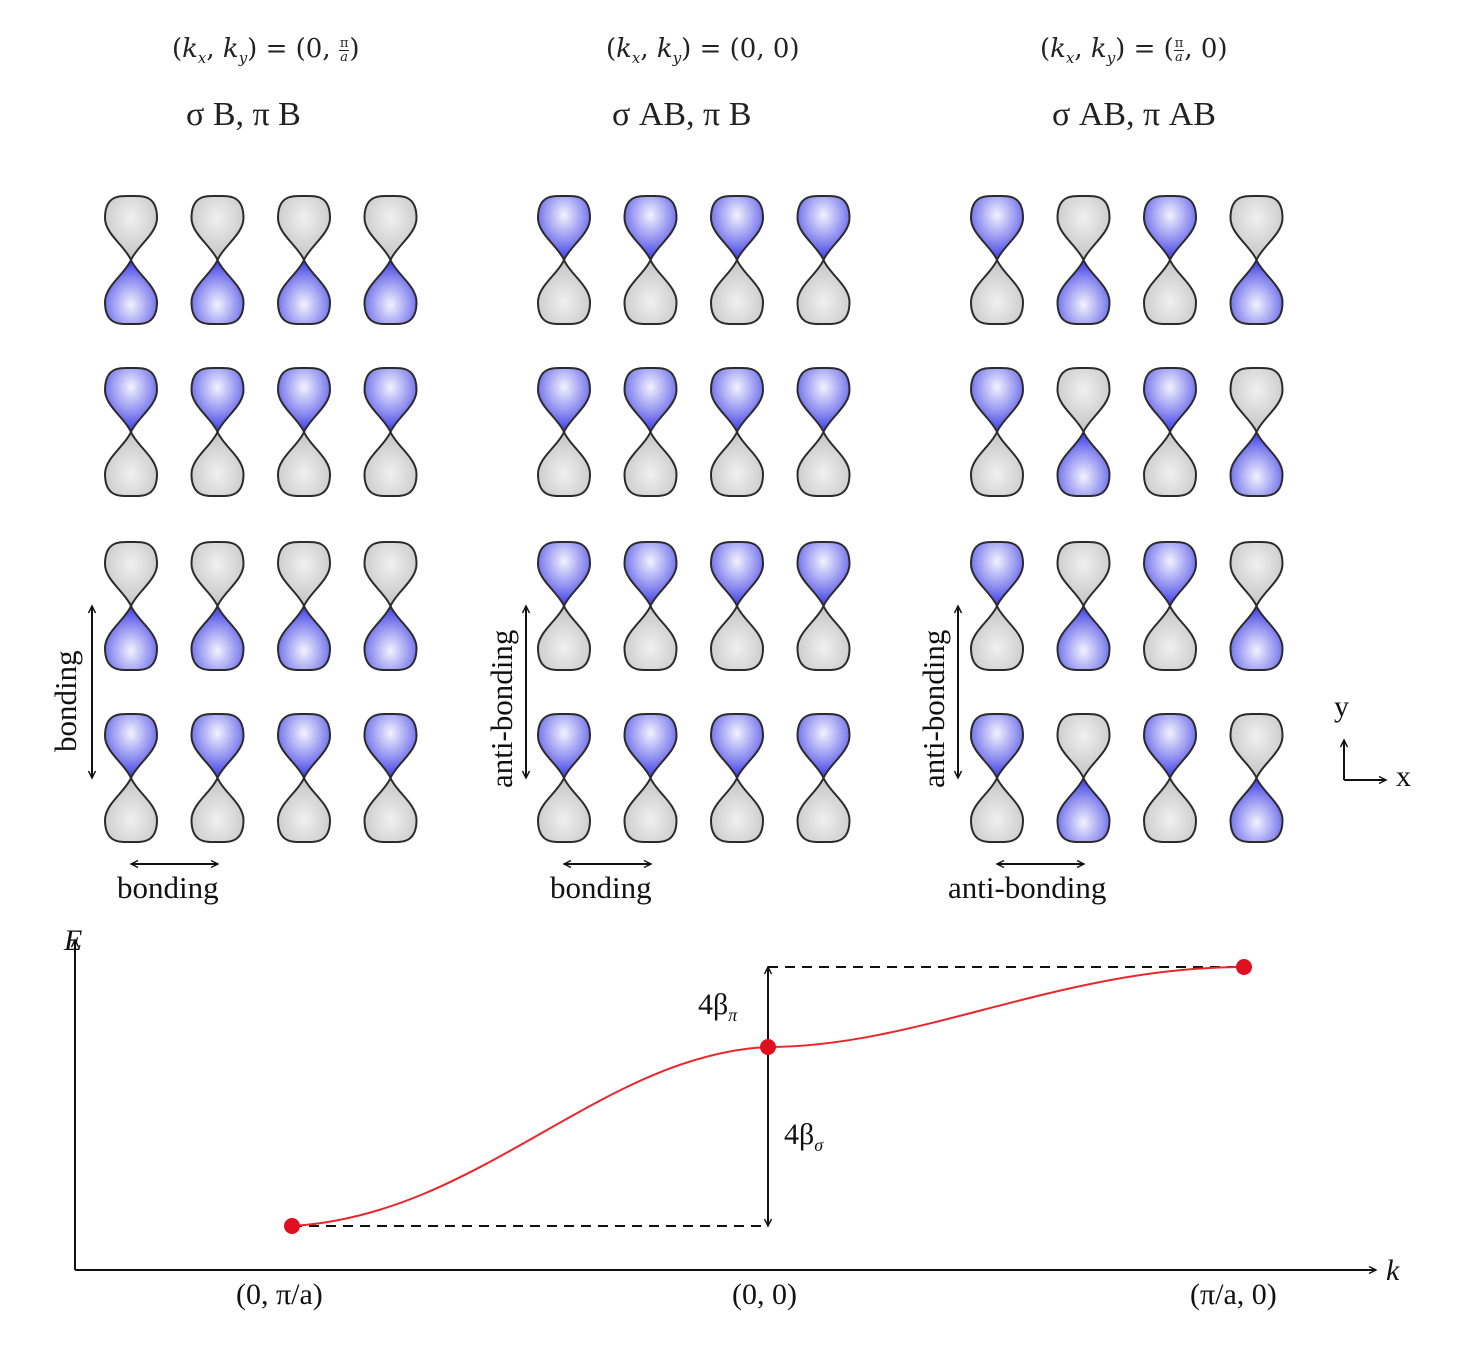 The width and height of the screenshot is (1476, 1354). What do you see at coordinates (243, 114) in the screenshot?
I see `symmetry-label-1: σ B, π B` at bounding box center [243, 114].